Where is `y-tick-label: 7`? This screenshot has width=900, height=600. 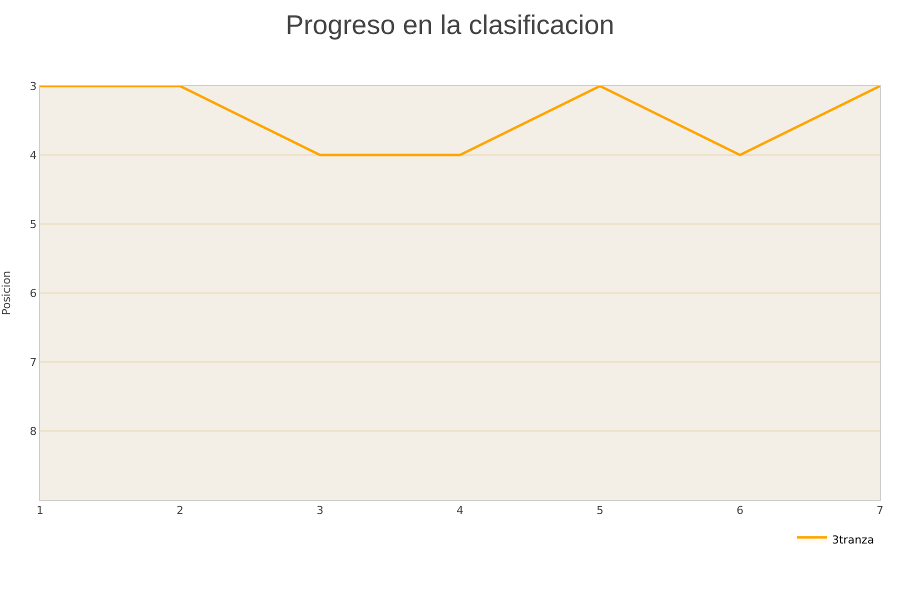
y-tick-label: 7 is located at coordinates (33, 362).